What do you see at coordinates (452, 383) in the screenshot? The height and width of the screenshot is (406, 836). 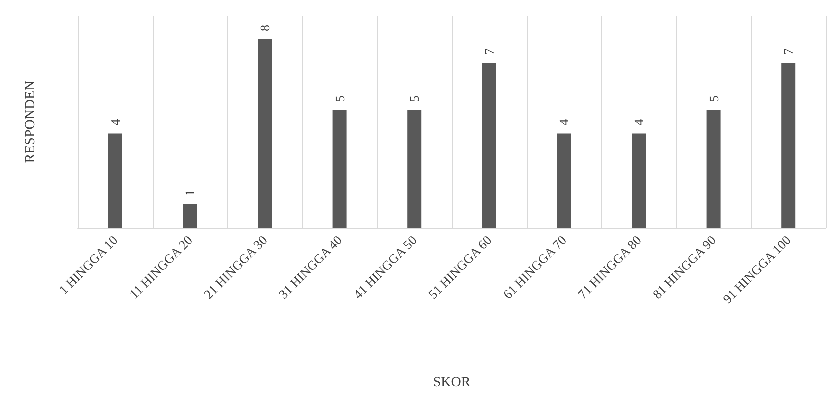 I see `x-axis-title: SKOR` at bounding box center [452, 383].